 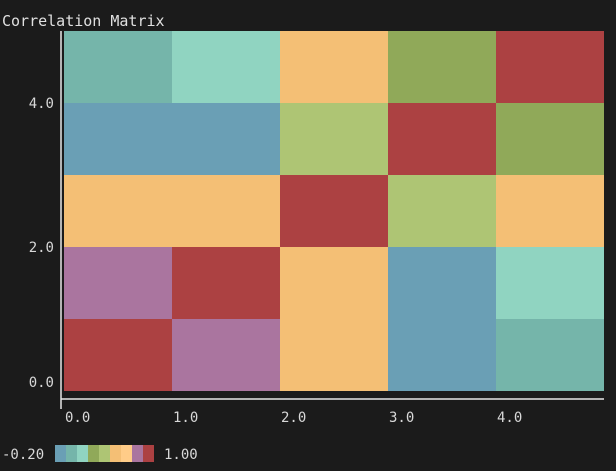 I want to click on y-tick-label: 4.0, so click(x=41, y=104).